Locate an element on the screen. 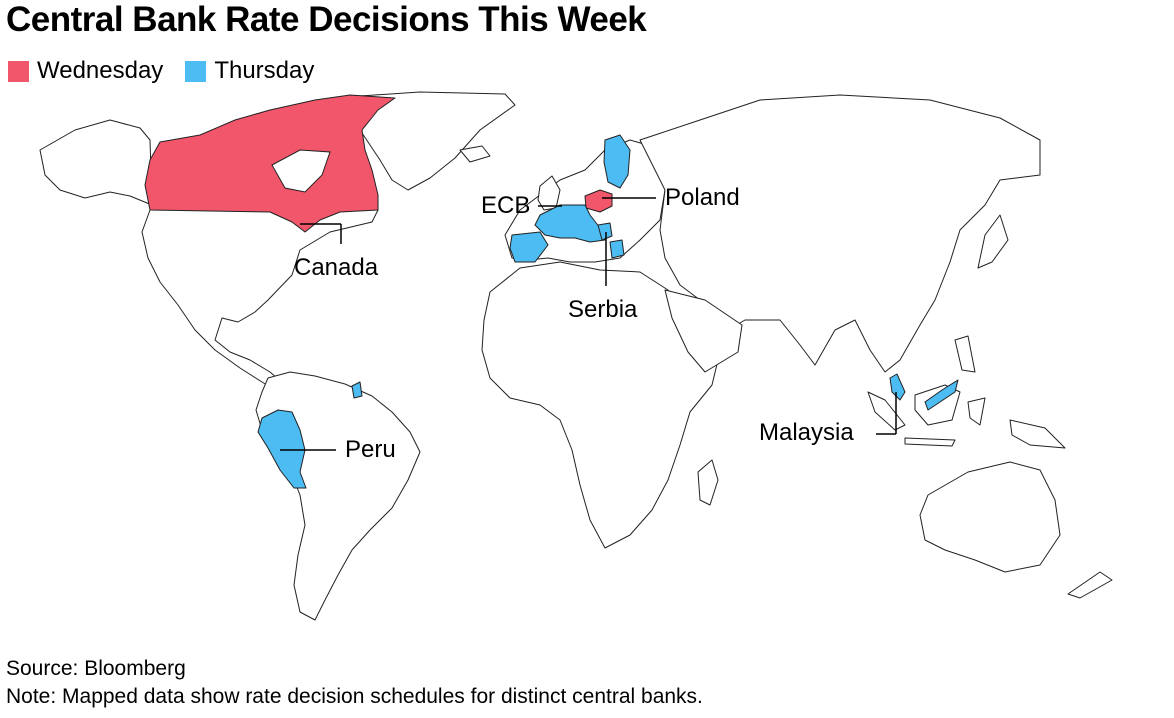  label-malaysia: Malaysia is located at coordinates (806, 432).